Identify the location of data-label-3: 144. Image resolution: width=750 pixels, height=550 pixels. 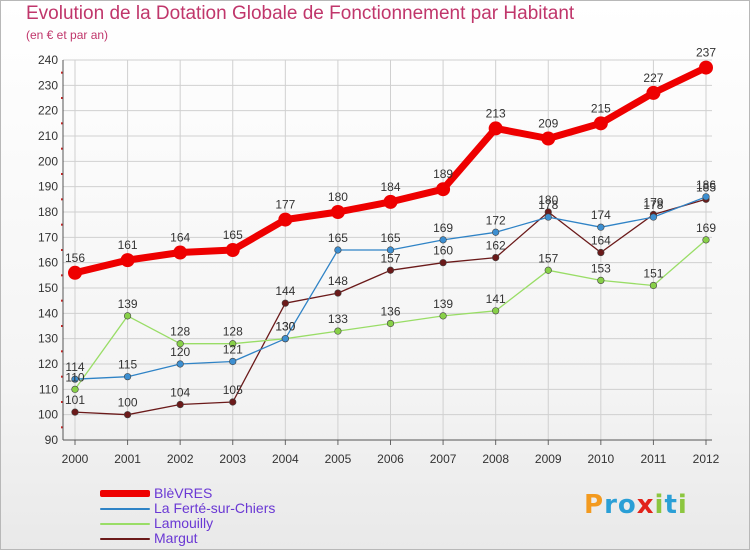
(285, 291).